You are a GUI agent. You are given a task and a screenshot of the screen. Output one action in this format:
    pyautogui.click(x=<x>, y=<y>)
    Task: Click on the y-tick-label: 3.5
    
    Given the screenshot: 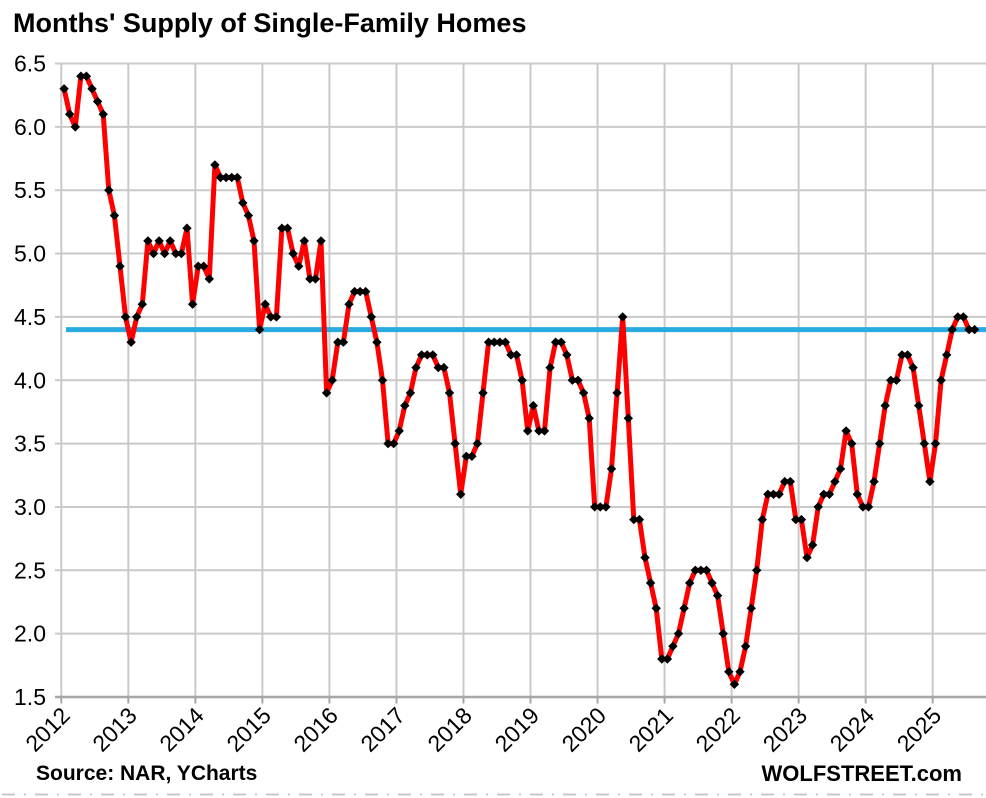 What is the action you would take?
    pyautogui.click(x=30, y=444)
    